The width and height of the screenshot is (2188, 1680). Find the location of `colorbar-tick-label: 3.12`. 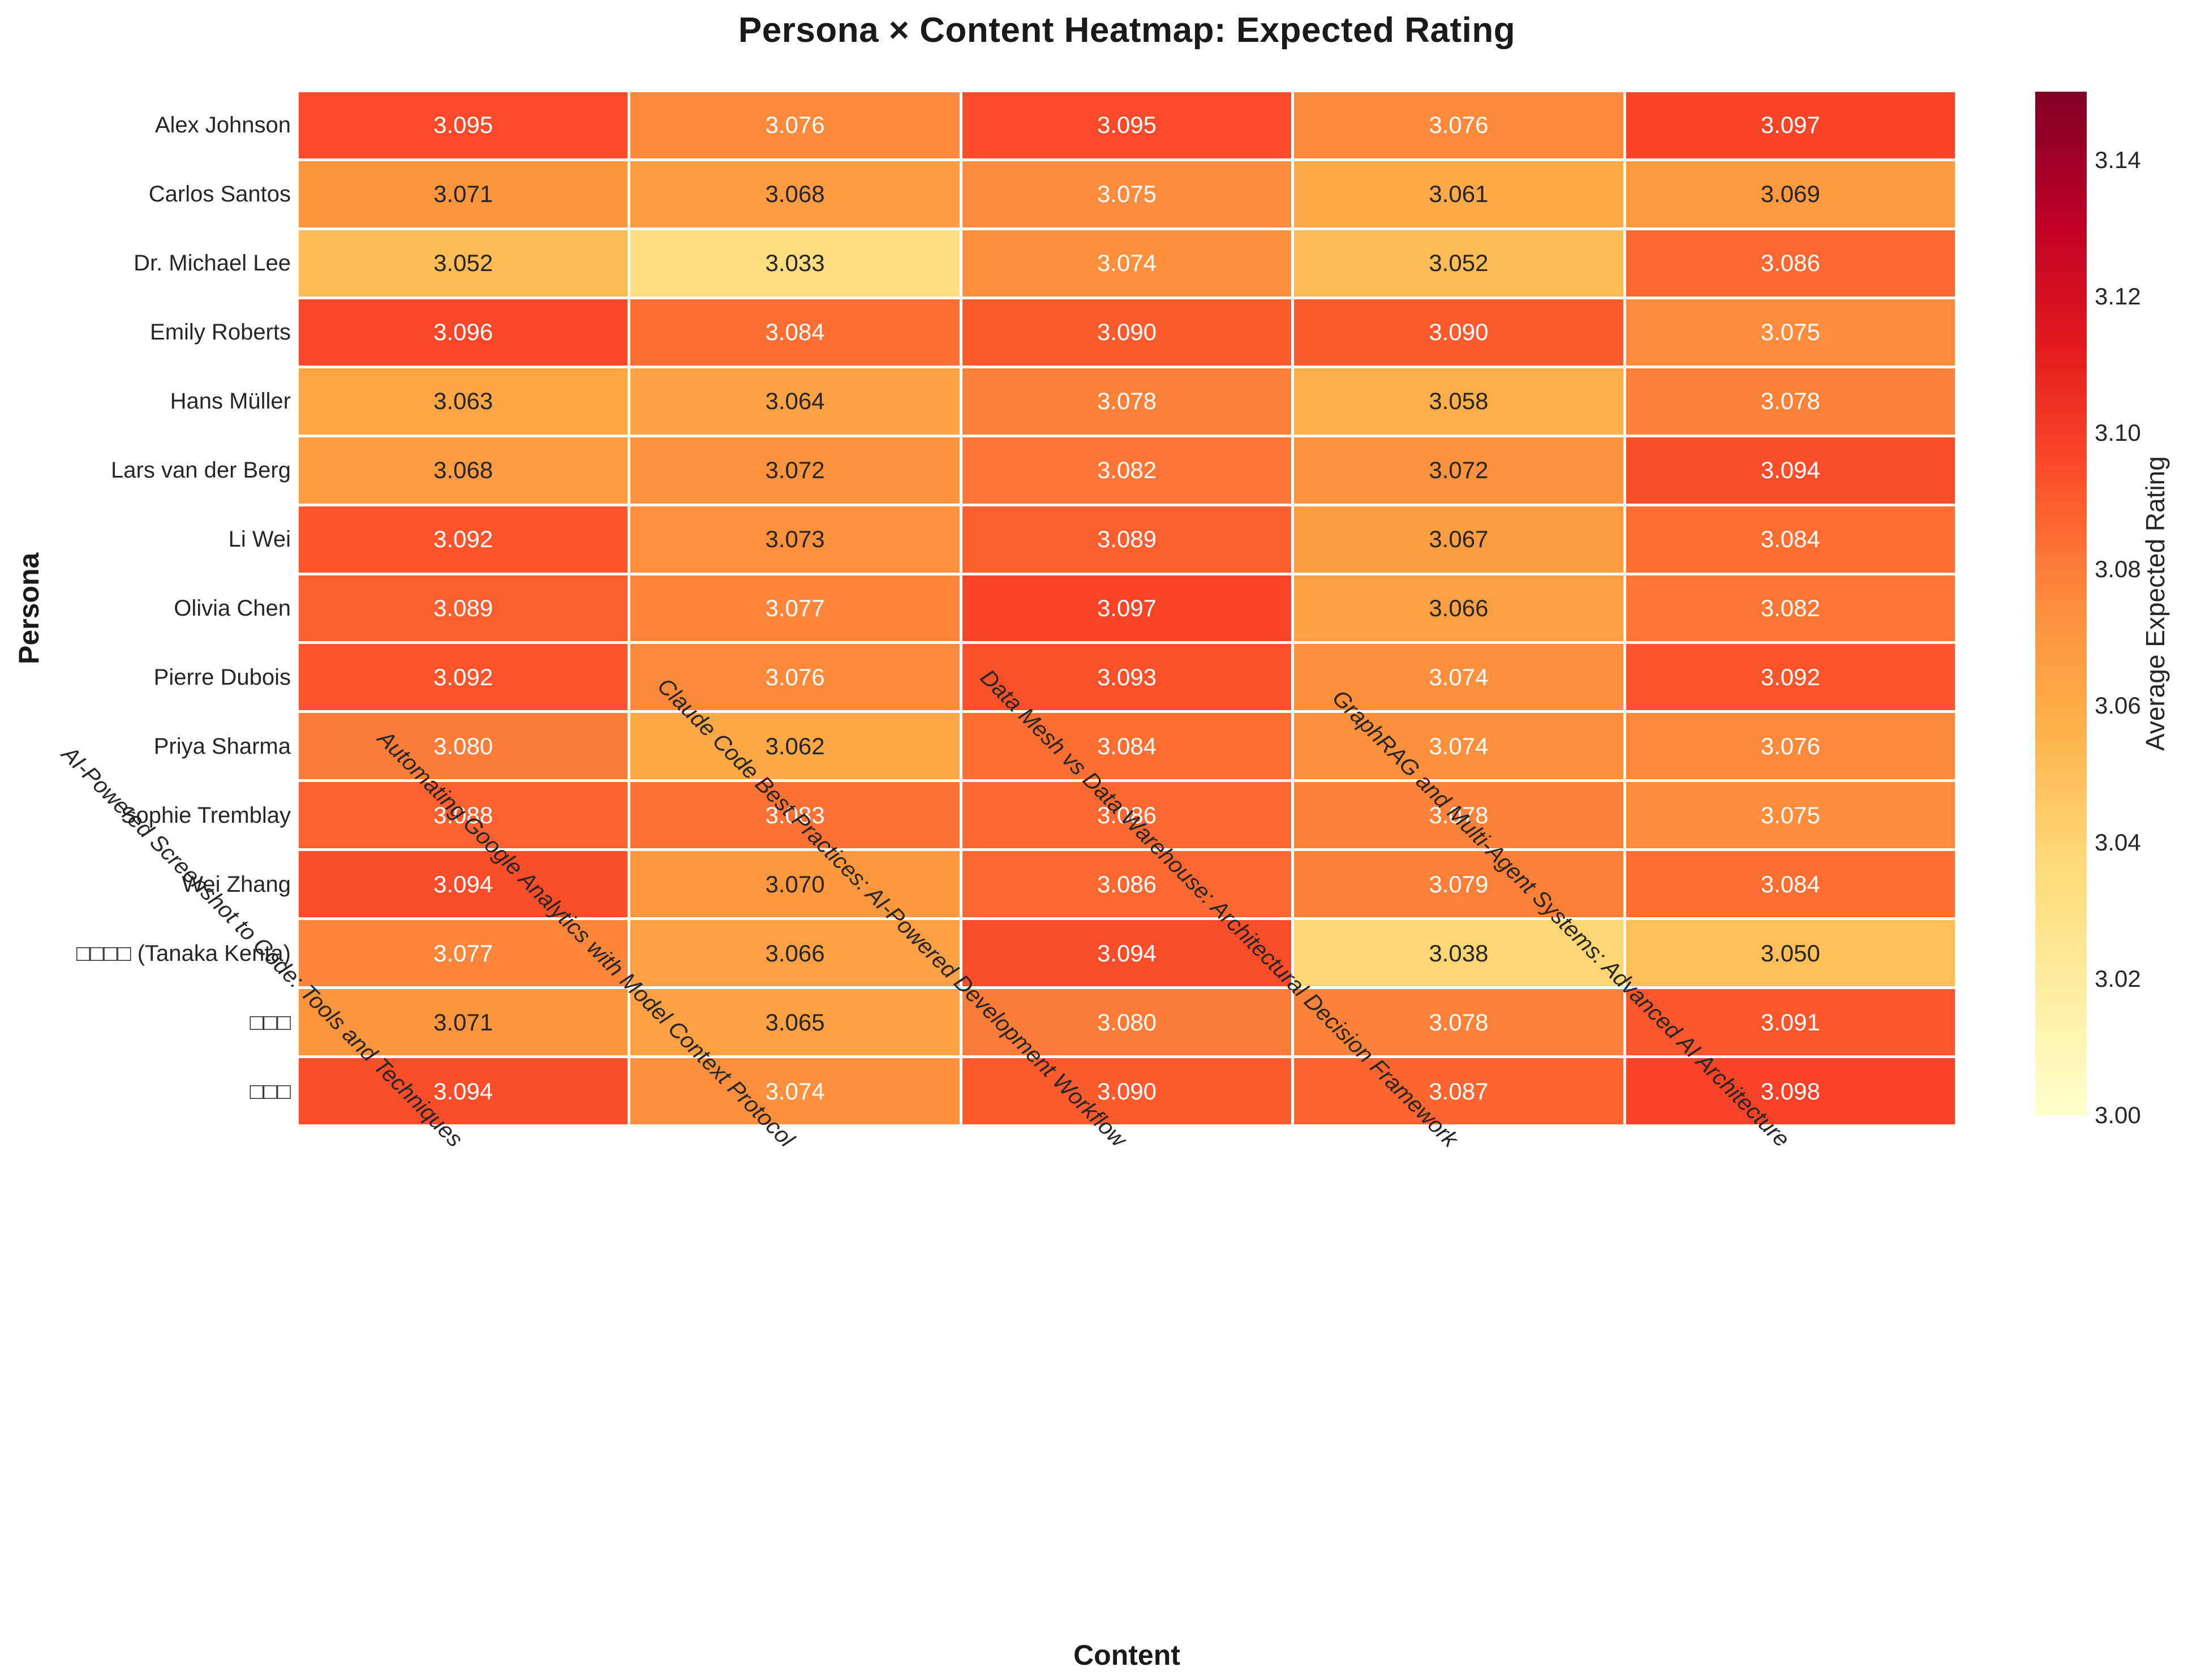

colorbar-tick-label: 3.12 is located at coordinates (2118, 296).